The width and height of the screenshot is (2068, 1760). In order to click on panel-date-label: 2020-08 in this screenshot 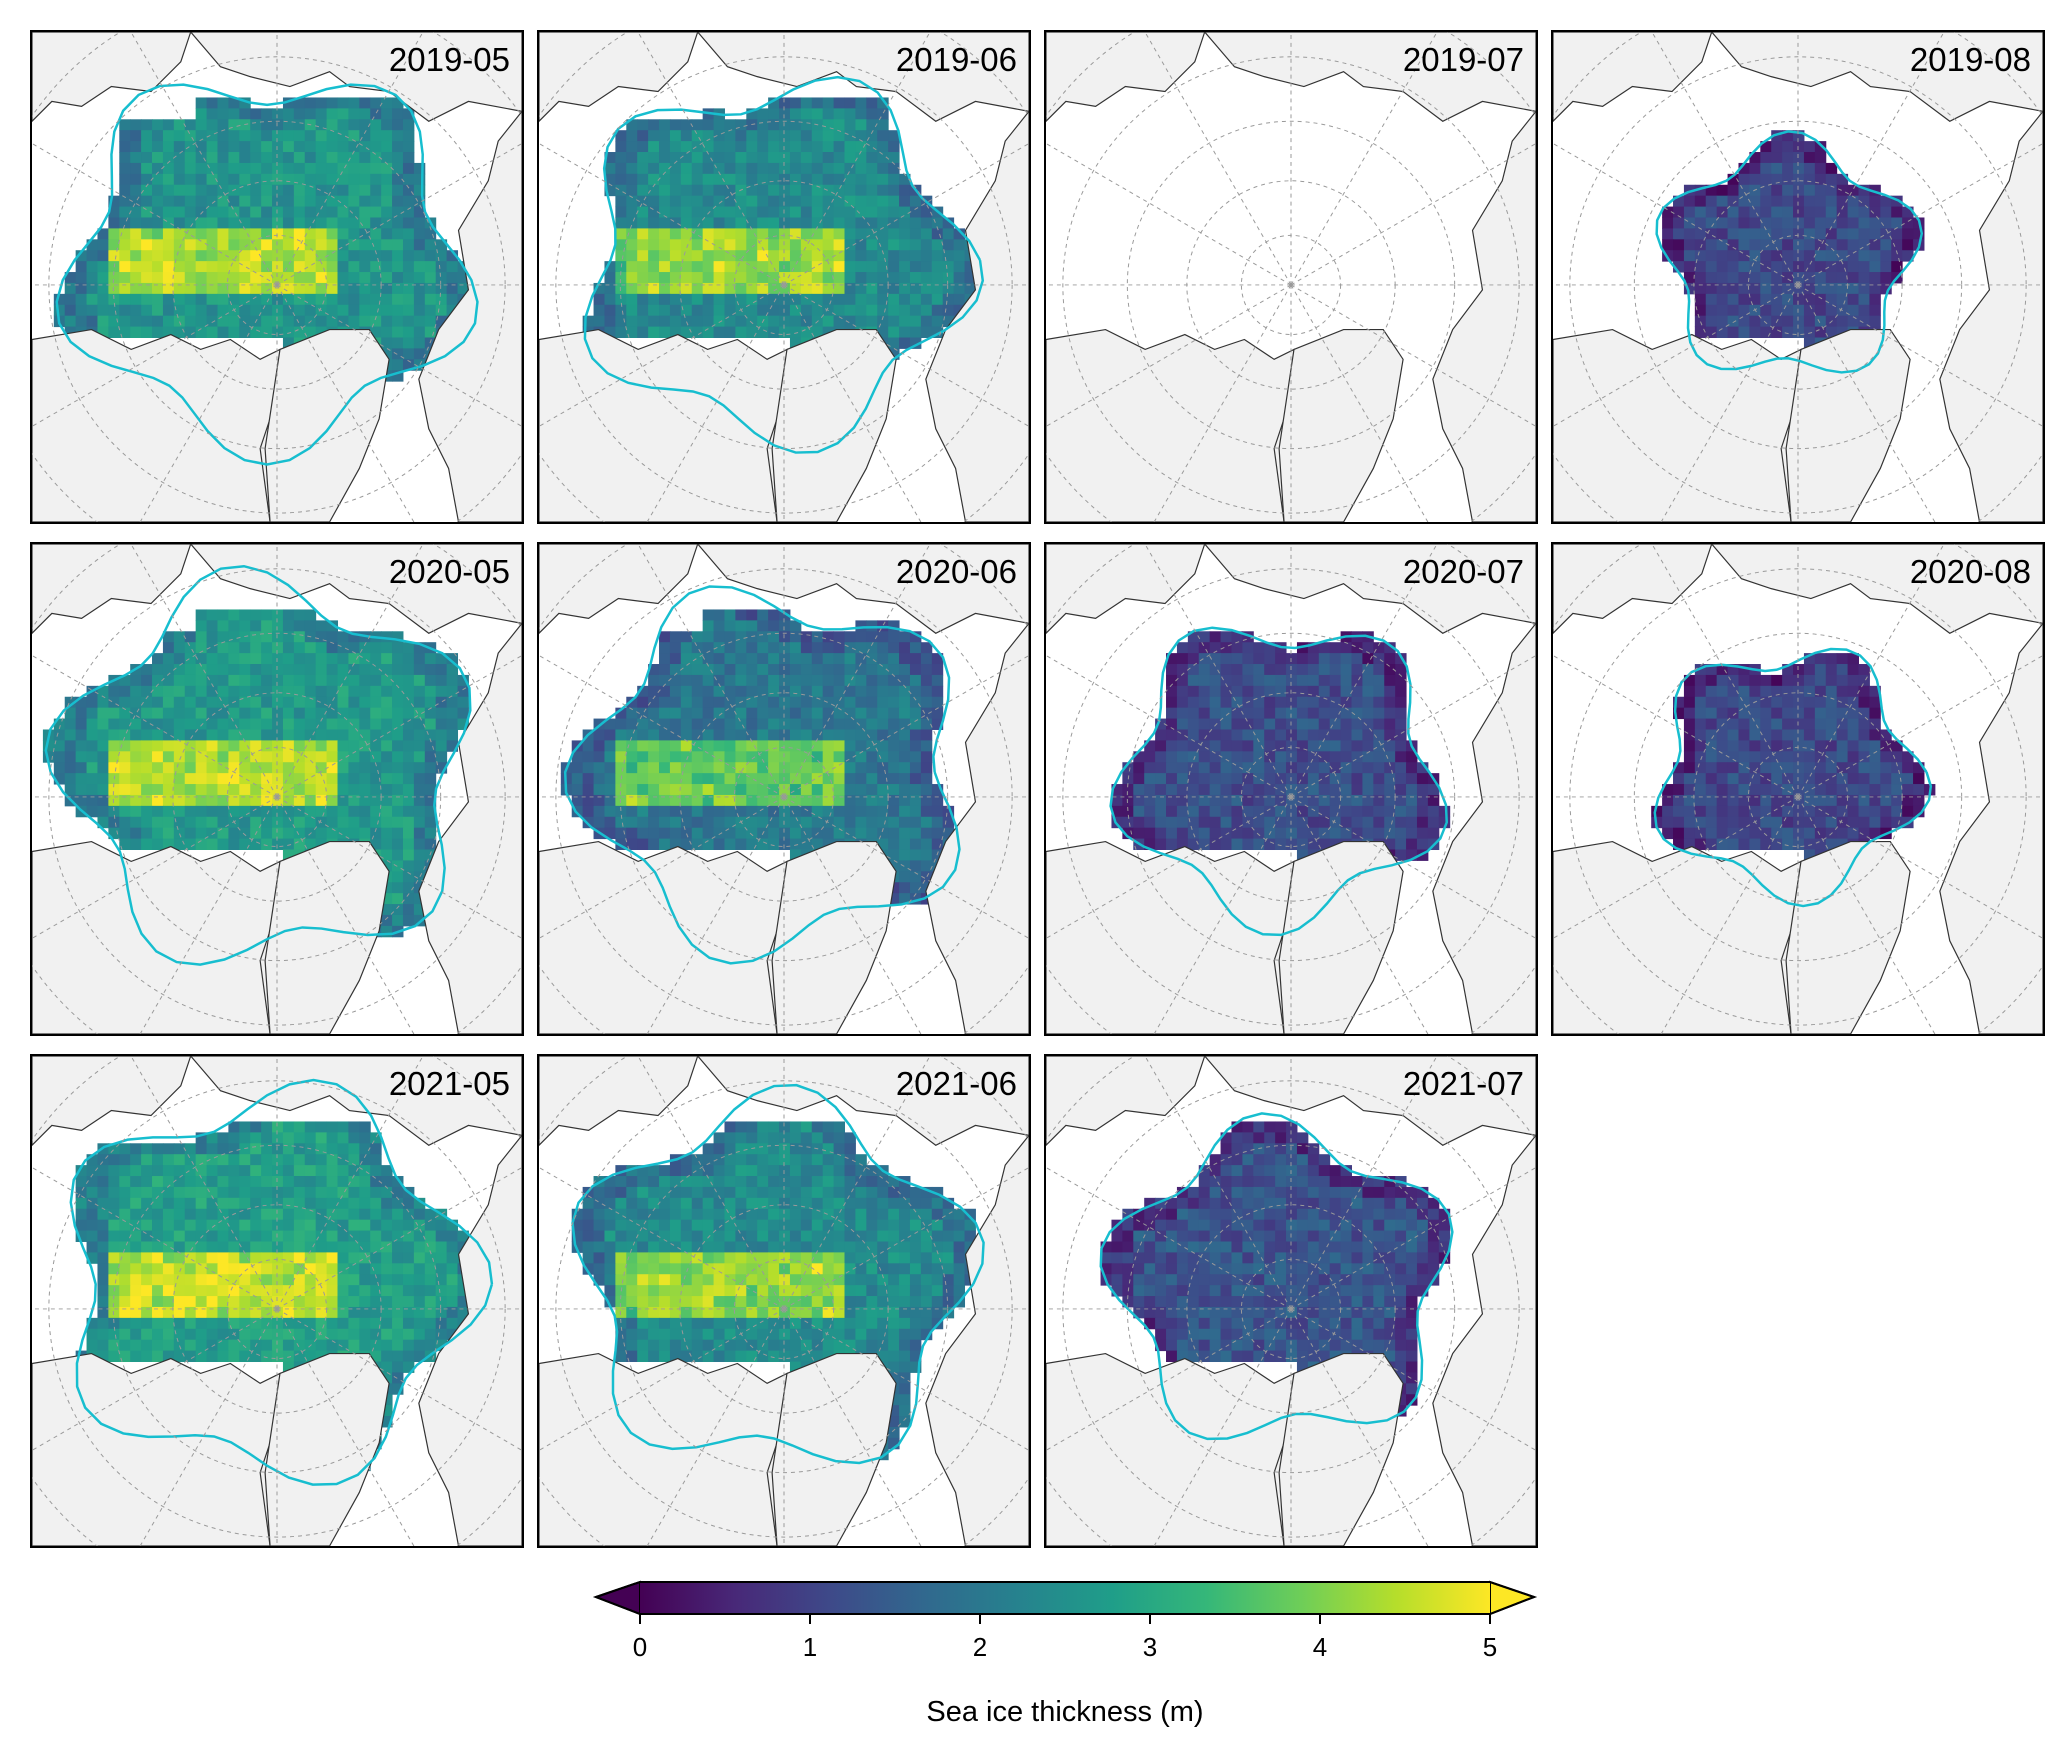, I will do `click(1970, 571)`.